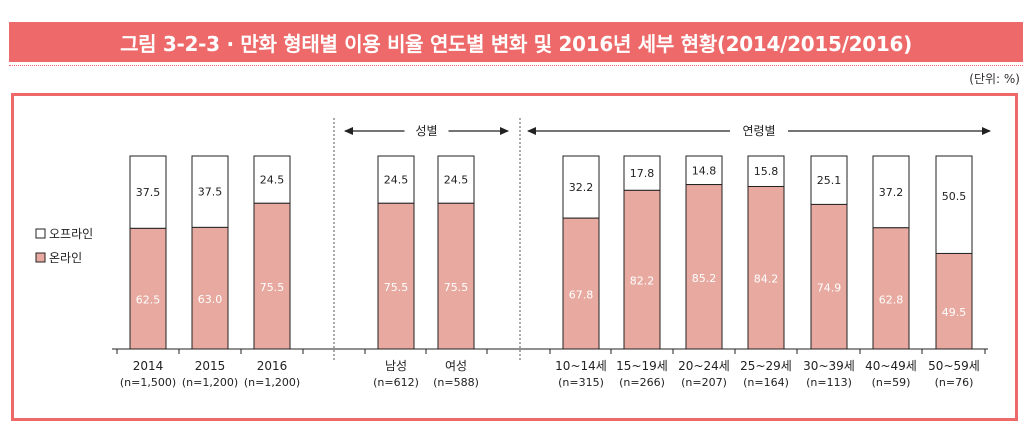 The height and width of the screenshot is (438, 1032). I want to click on x-tick-label: 여성, so click(456, 366).